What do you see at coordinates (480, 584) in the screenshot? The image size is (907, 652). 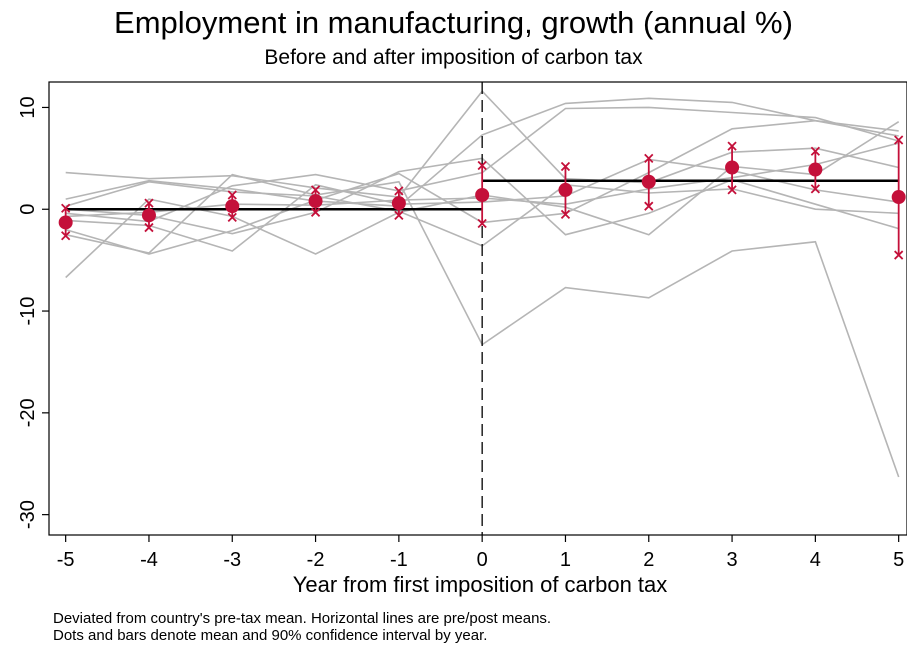 I see `x-axis-label: Year from first imposition of carbon tax` at bounding box center [480, 584].